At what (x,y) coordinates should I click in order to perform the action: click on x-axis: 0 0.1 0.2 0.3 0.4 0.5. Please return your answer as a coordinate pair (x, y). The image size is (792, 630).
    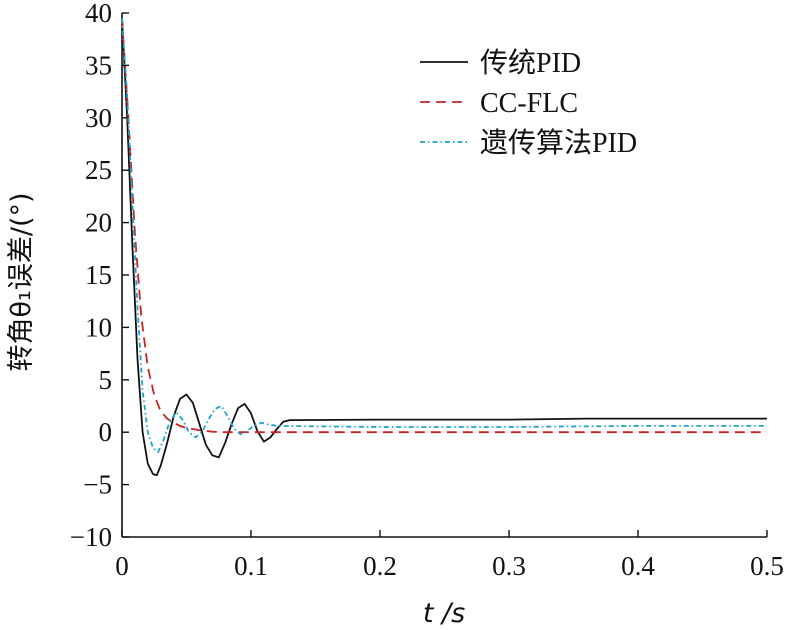
    Looking at the image, I should click on (449, 555).